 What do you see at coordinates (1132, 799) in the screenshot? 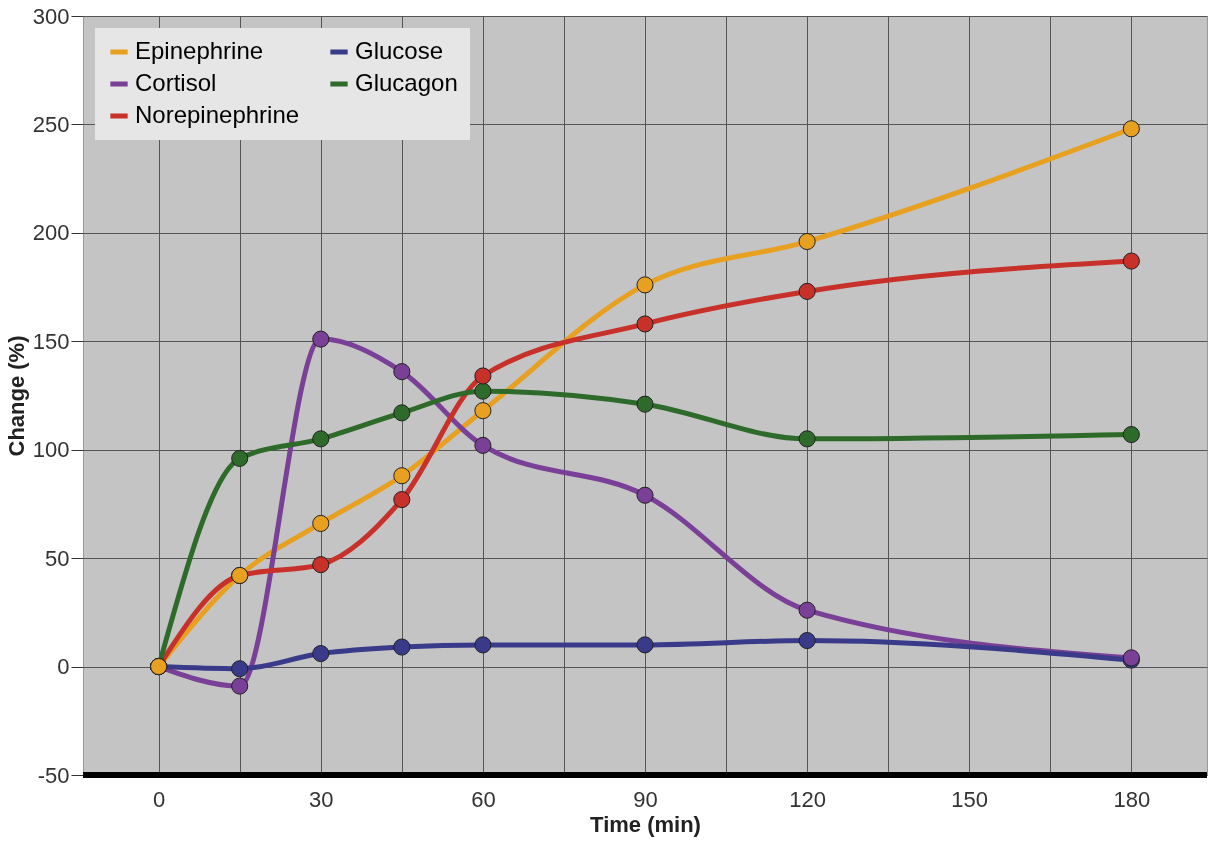
I see `x-tick-label: 180` at bounding box center [1132, 799].